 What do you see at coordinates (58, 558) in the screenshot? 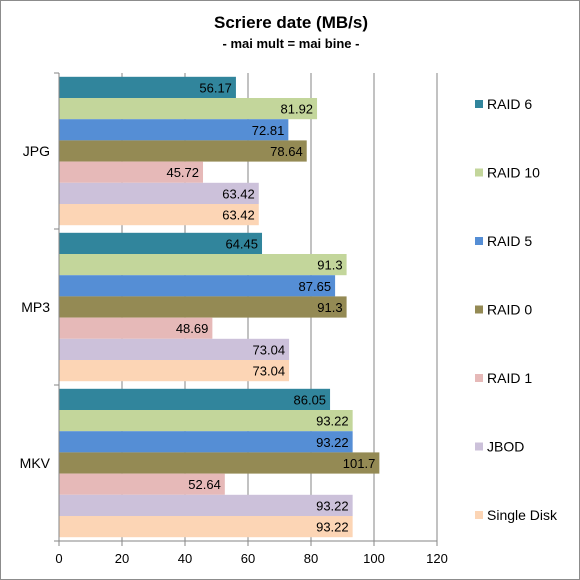
I see `x-tick-label: 0` at bounding box center [58, 558].